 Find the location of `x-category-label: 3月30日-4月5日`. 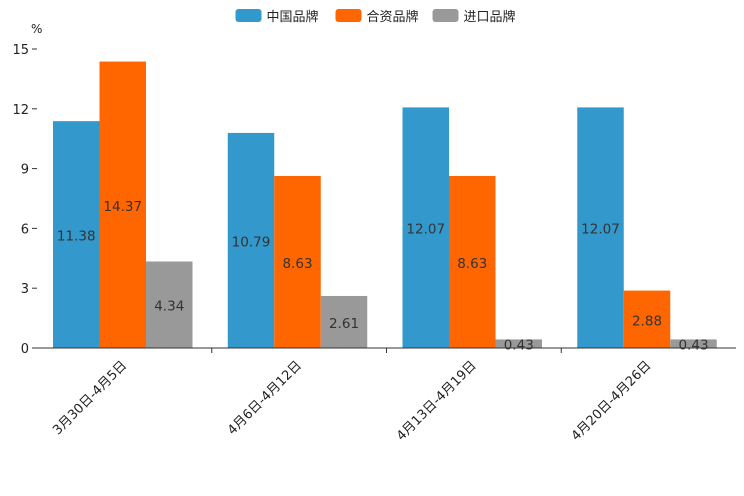

x-category-label: 3月30日-4月5日 is located at coordinates (90, 398).